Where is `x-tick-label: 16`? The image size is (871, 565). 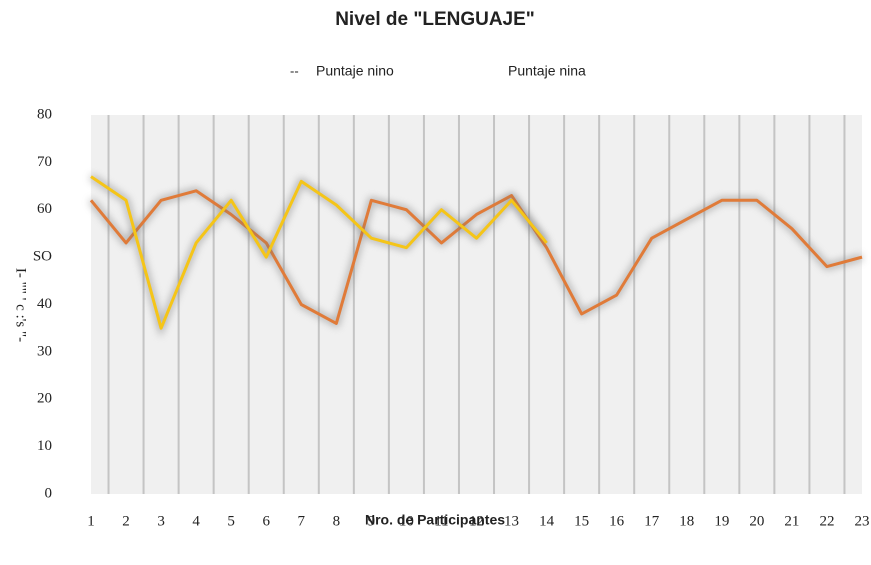
x-tick-label: 16 is located at coordinates (617, 521).